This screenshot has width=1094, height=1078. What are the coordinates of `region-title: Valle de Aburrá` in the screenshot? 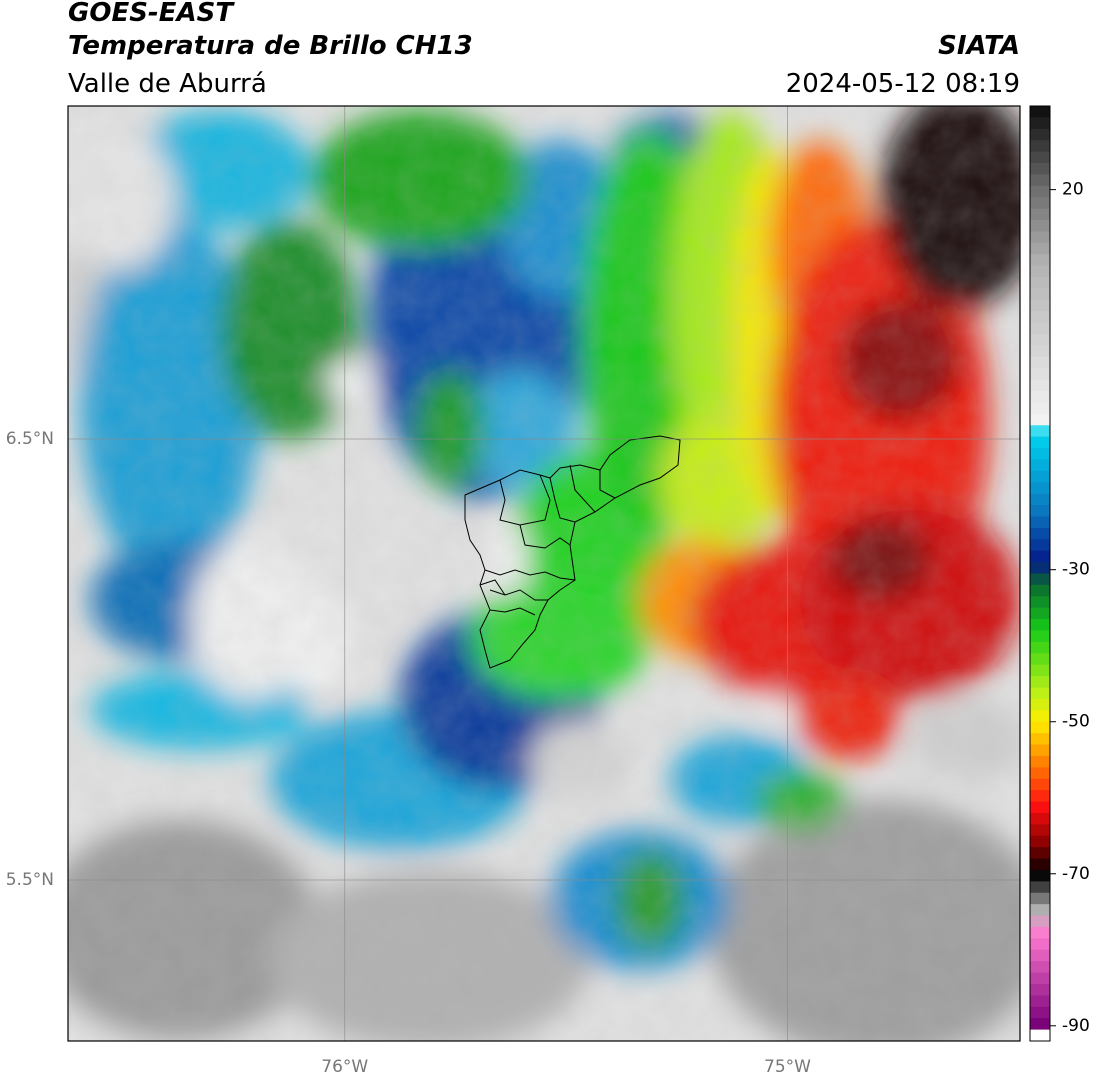 It's located at (167, 84).